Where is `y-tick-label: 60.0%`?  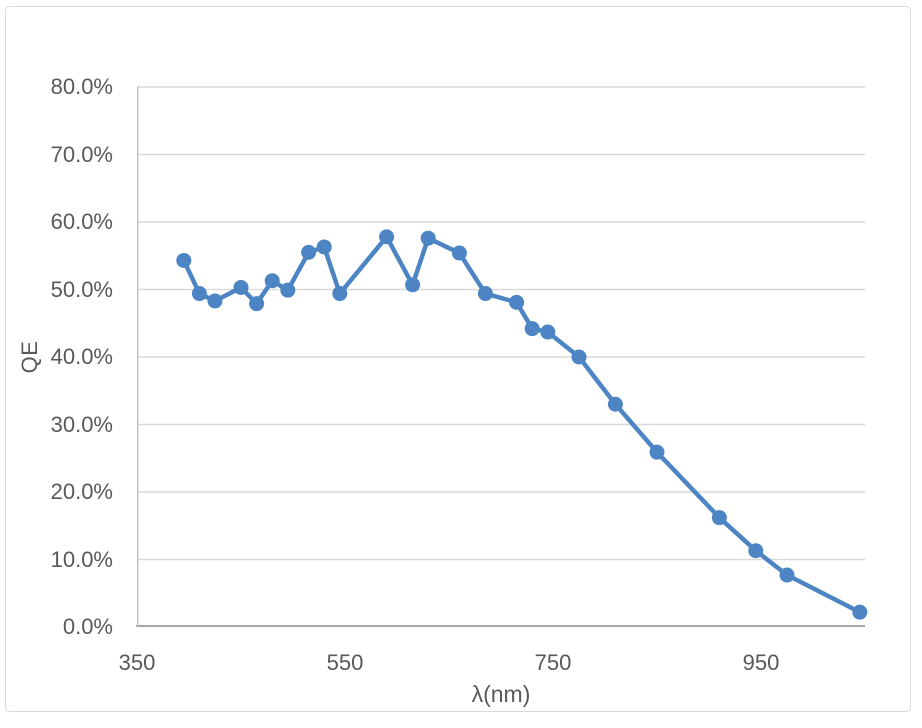 y-tick-label: 60.0% is located at coordinates (81, 221).